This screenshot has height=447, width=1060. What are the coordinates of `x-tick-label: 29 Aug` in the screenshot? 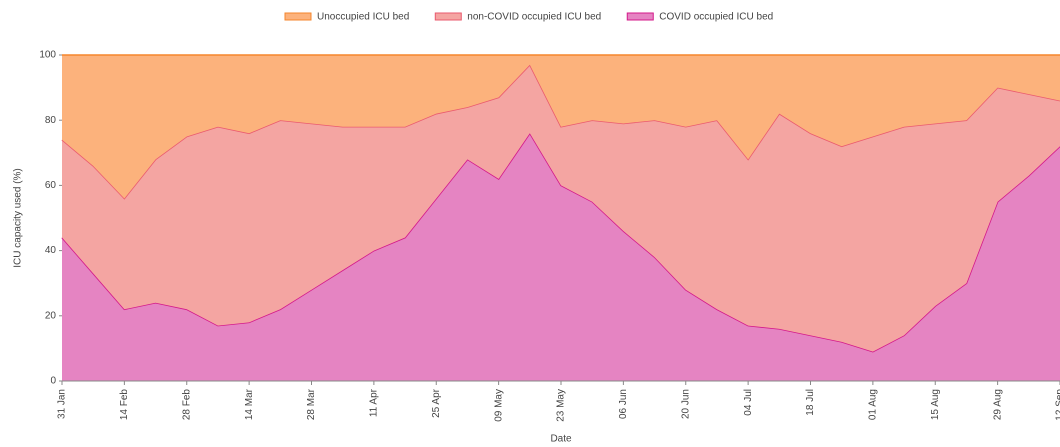 It's located at (997, 404).